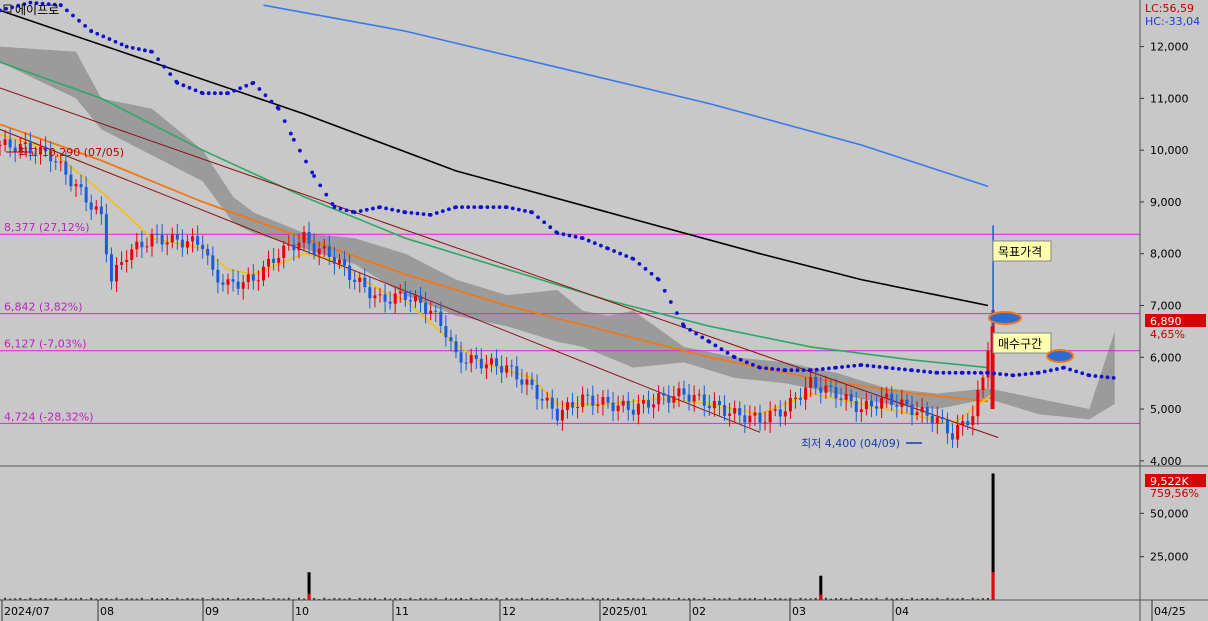  Describe the element at coordinates (1169, 481) in the screenshot. I see `volume-tag-value: 9,522K` at that location.